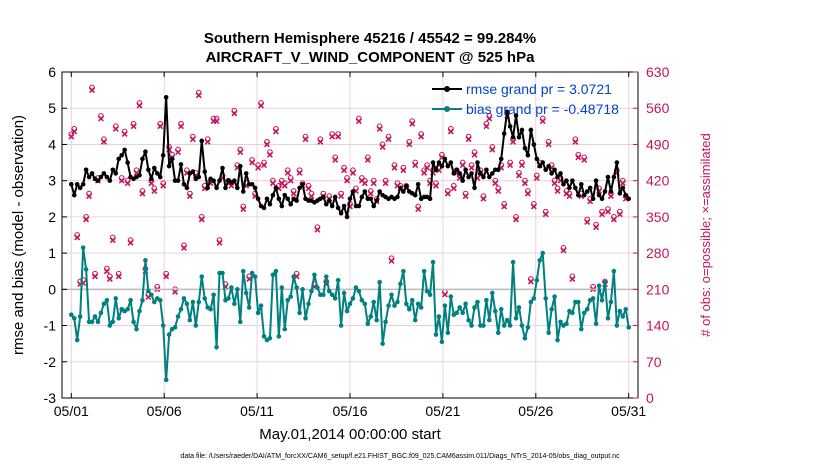 This screenshot has width=830, height=470. I want to click on y-right-tick-label: 210, so click(658, 289).